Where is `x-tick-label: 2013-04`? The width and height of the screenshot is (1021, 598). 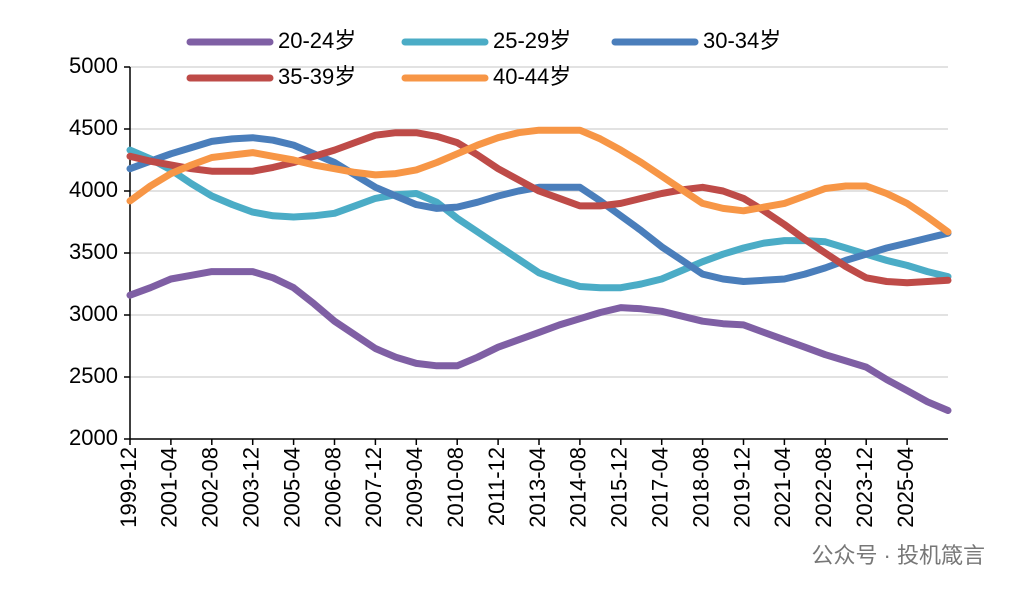
x-tick-label: 2013-04 is located at coordinates (537, 487).